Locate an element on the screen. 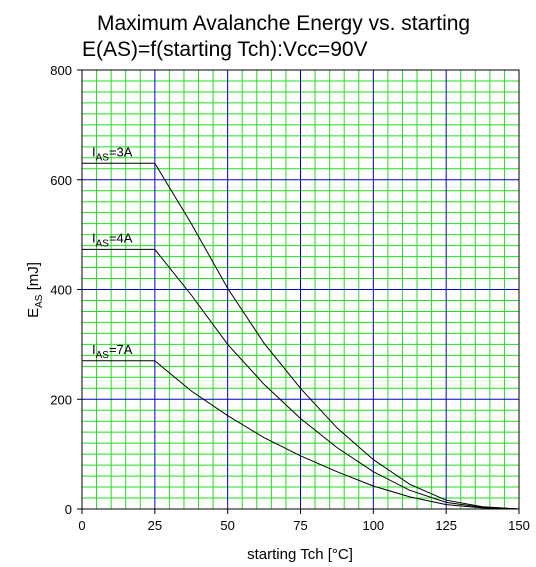 This screenshot has width=536, height=567. series-label-value: =3A is located at coordinates (121, 151).